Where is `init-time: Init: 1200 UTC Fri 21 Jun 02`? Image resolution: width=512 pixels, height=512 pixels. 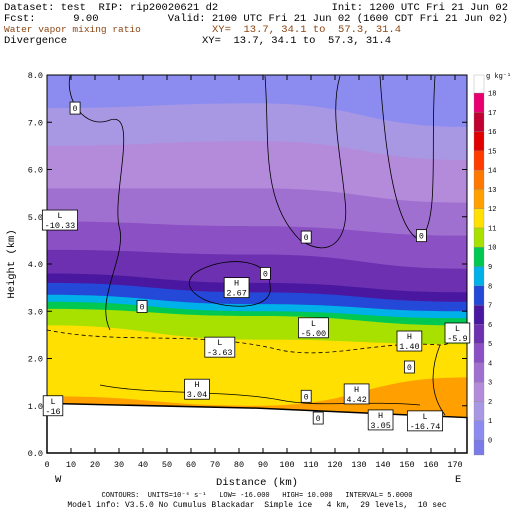
init-time: Init: 1200 UTC Fri 21 Jun 02 is located at coordinates (420, 8).